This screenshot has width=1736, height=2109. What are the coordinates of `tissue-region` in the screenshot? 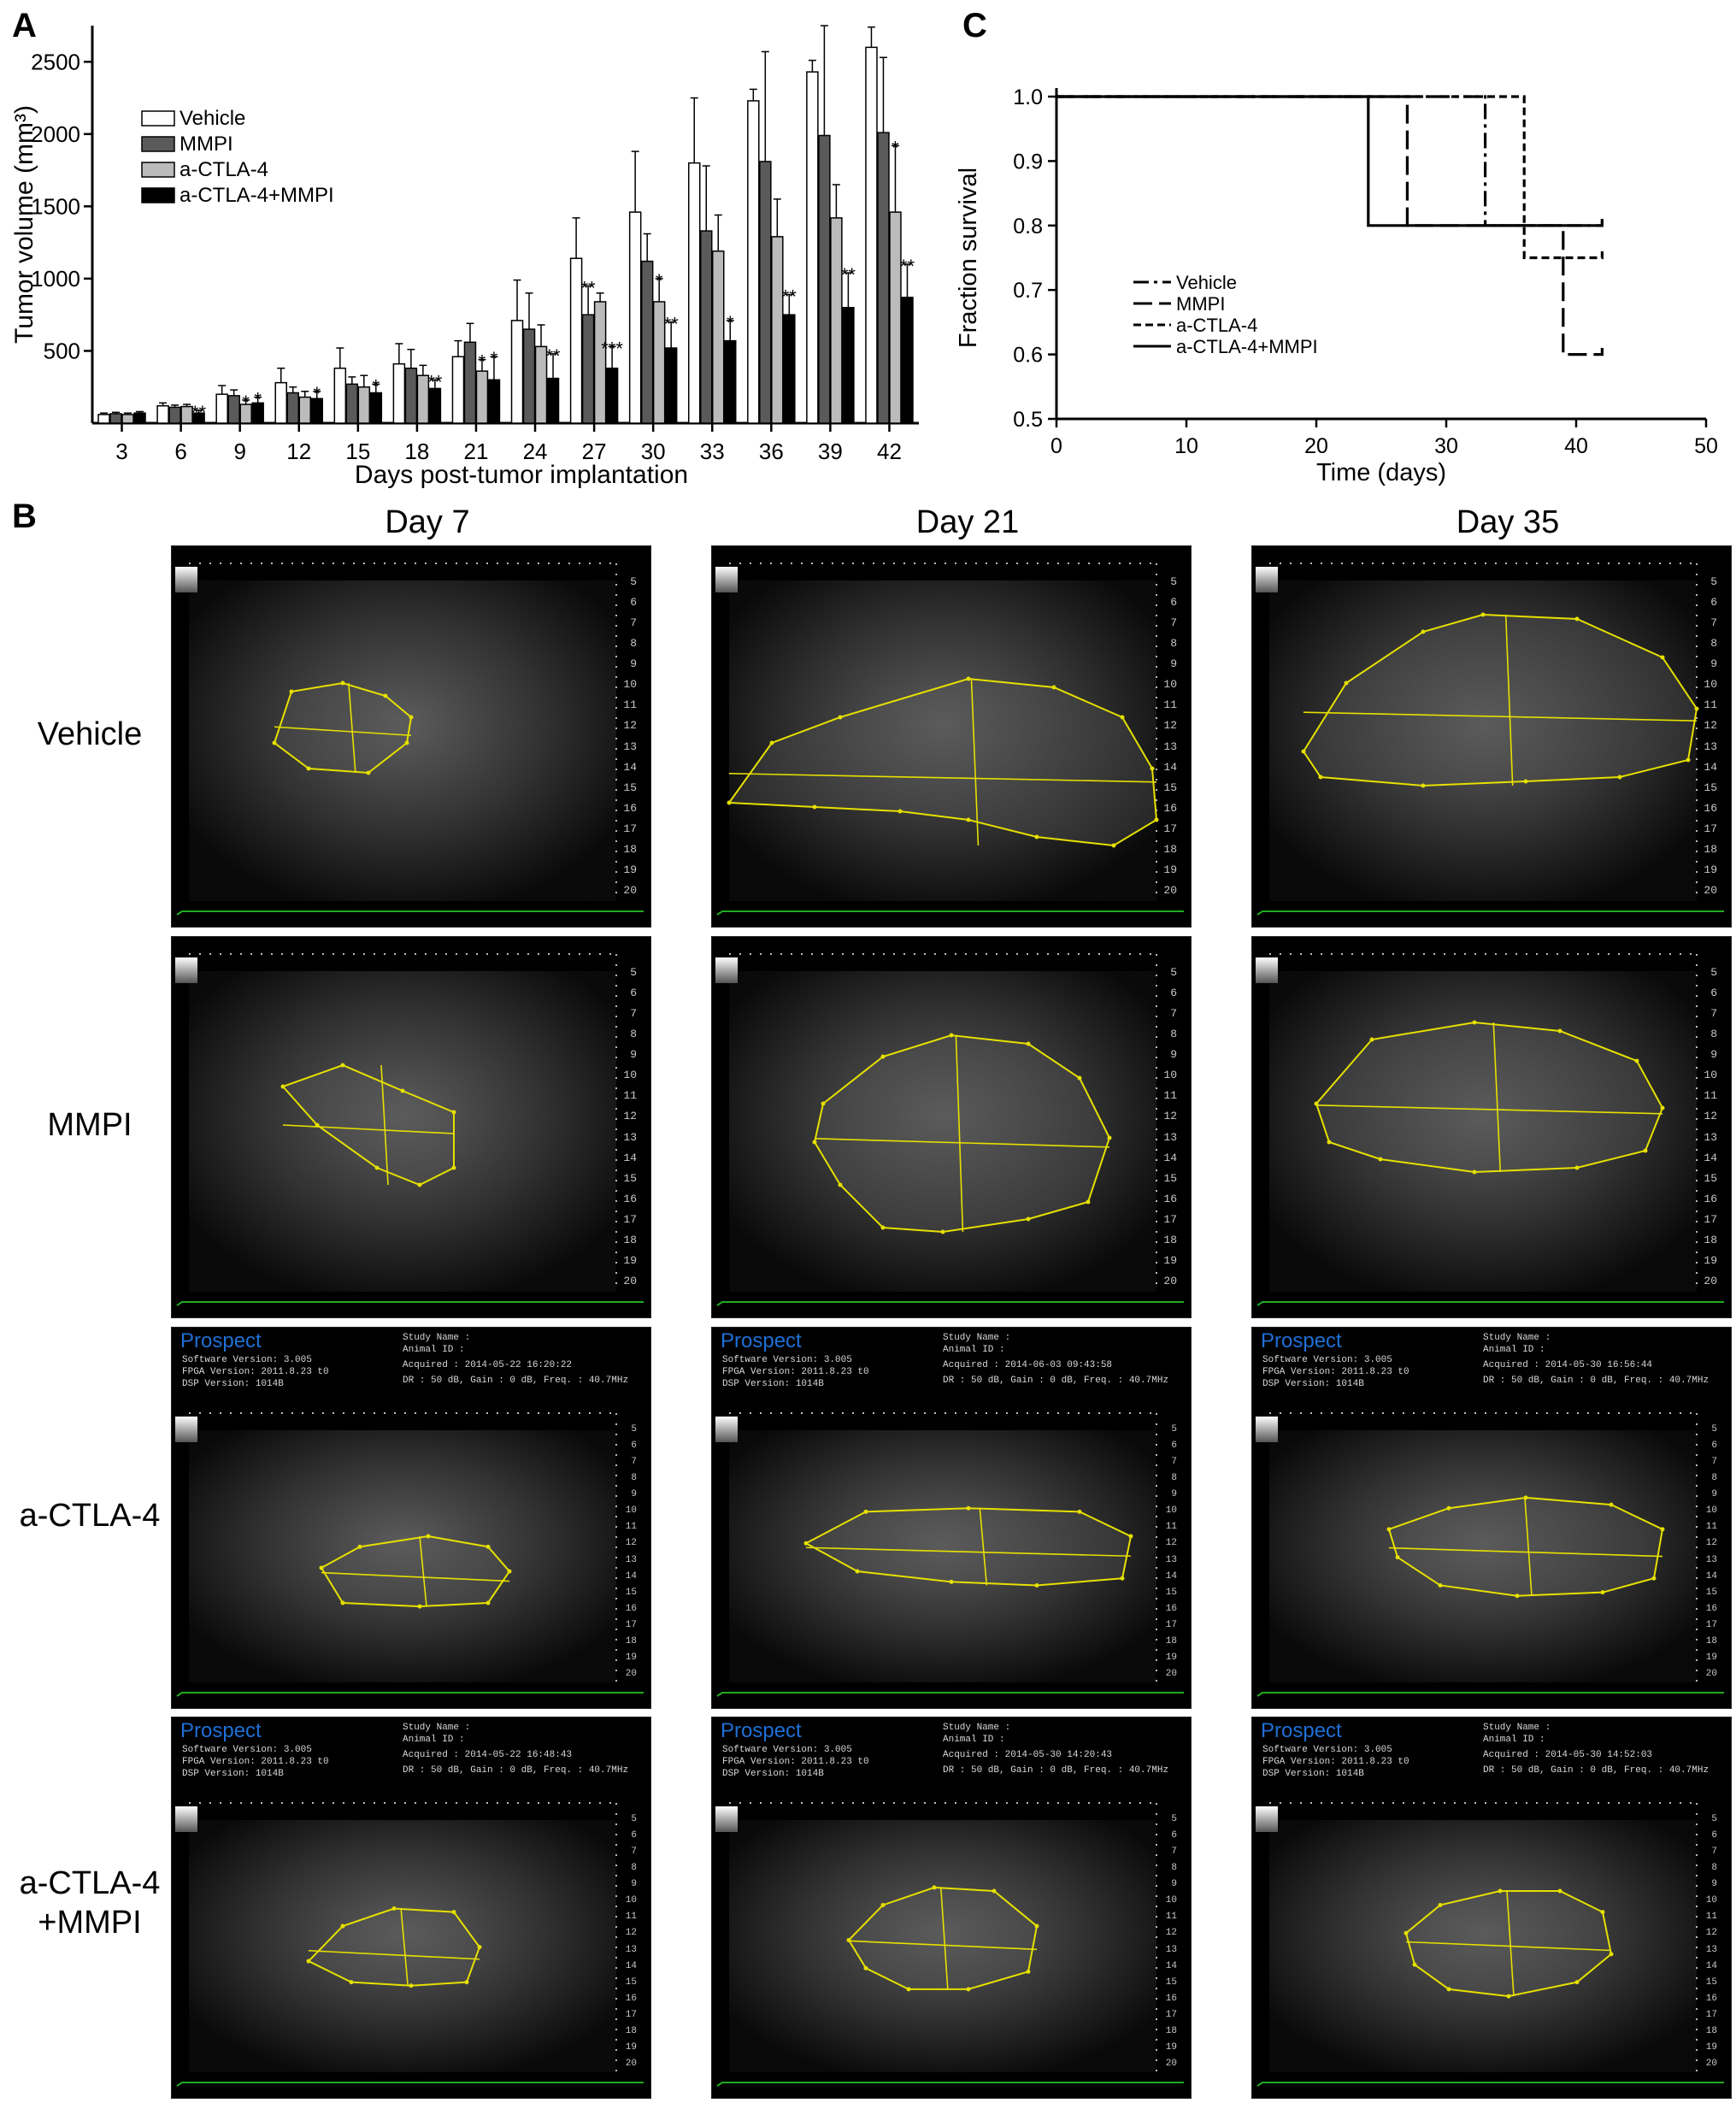 It's located at (402, 1946).